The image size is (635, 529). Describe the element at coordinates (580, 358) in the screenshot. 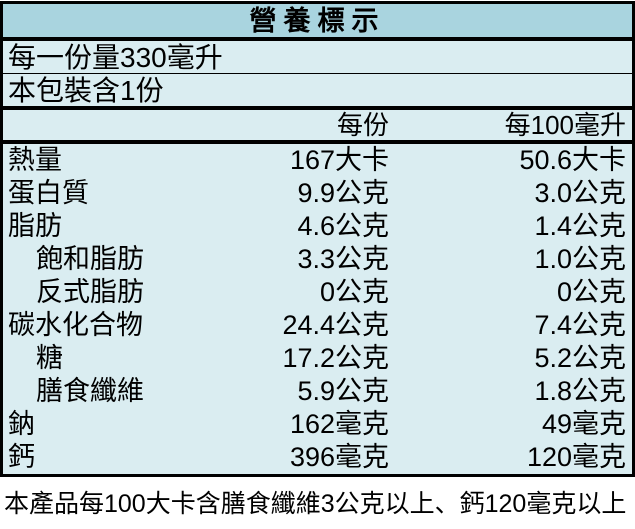

I see `per-100ml-value: 5.2公克` at that location.